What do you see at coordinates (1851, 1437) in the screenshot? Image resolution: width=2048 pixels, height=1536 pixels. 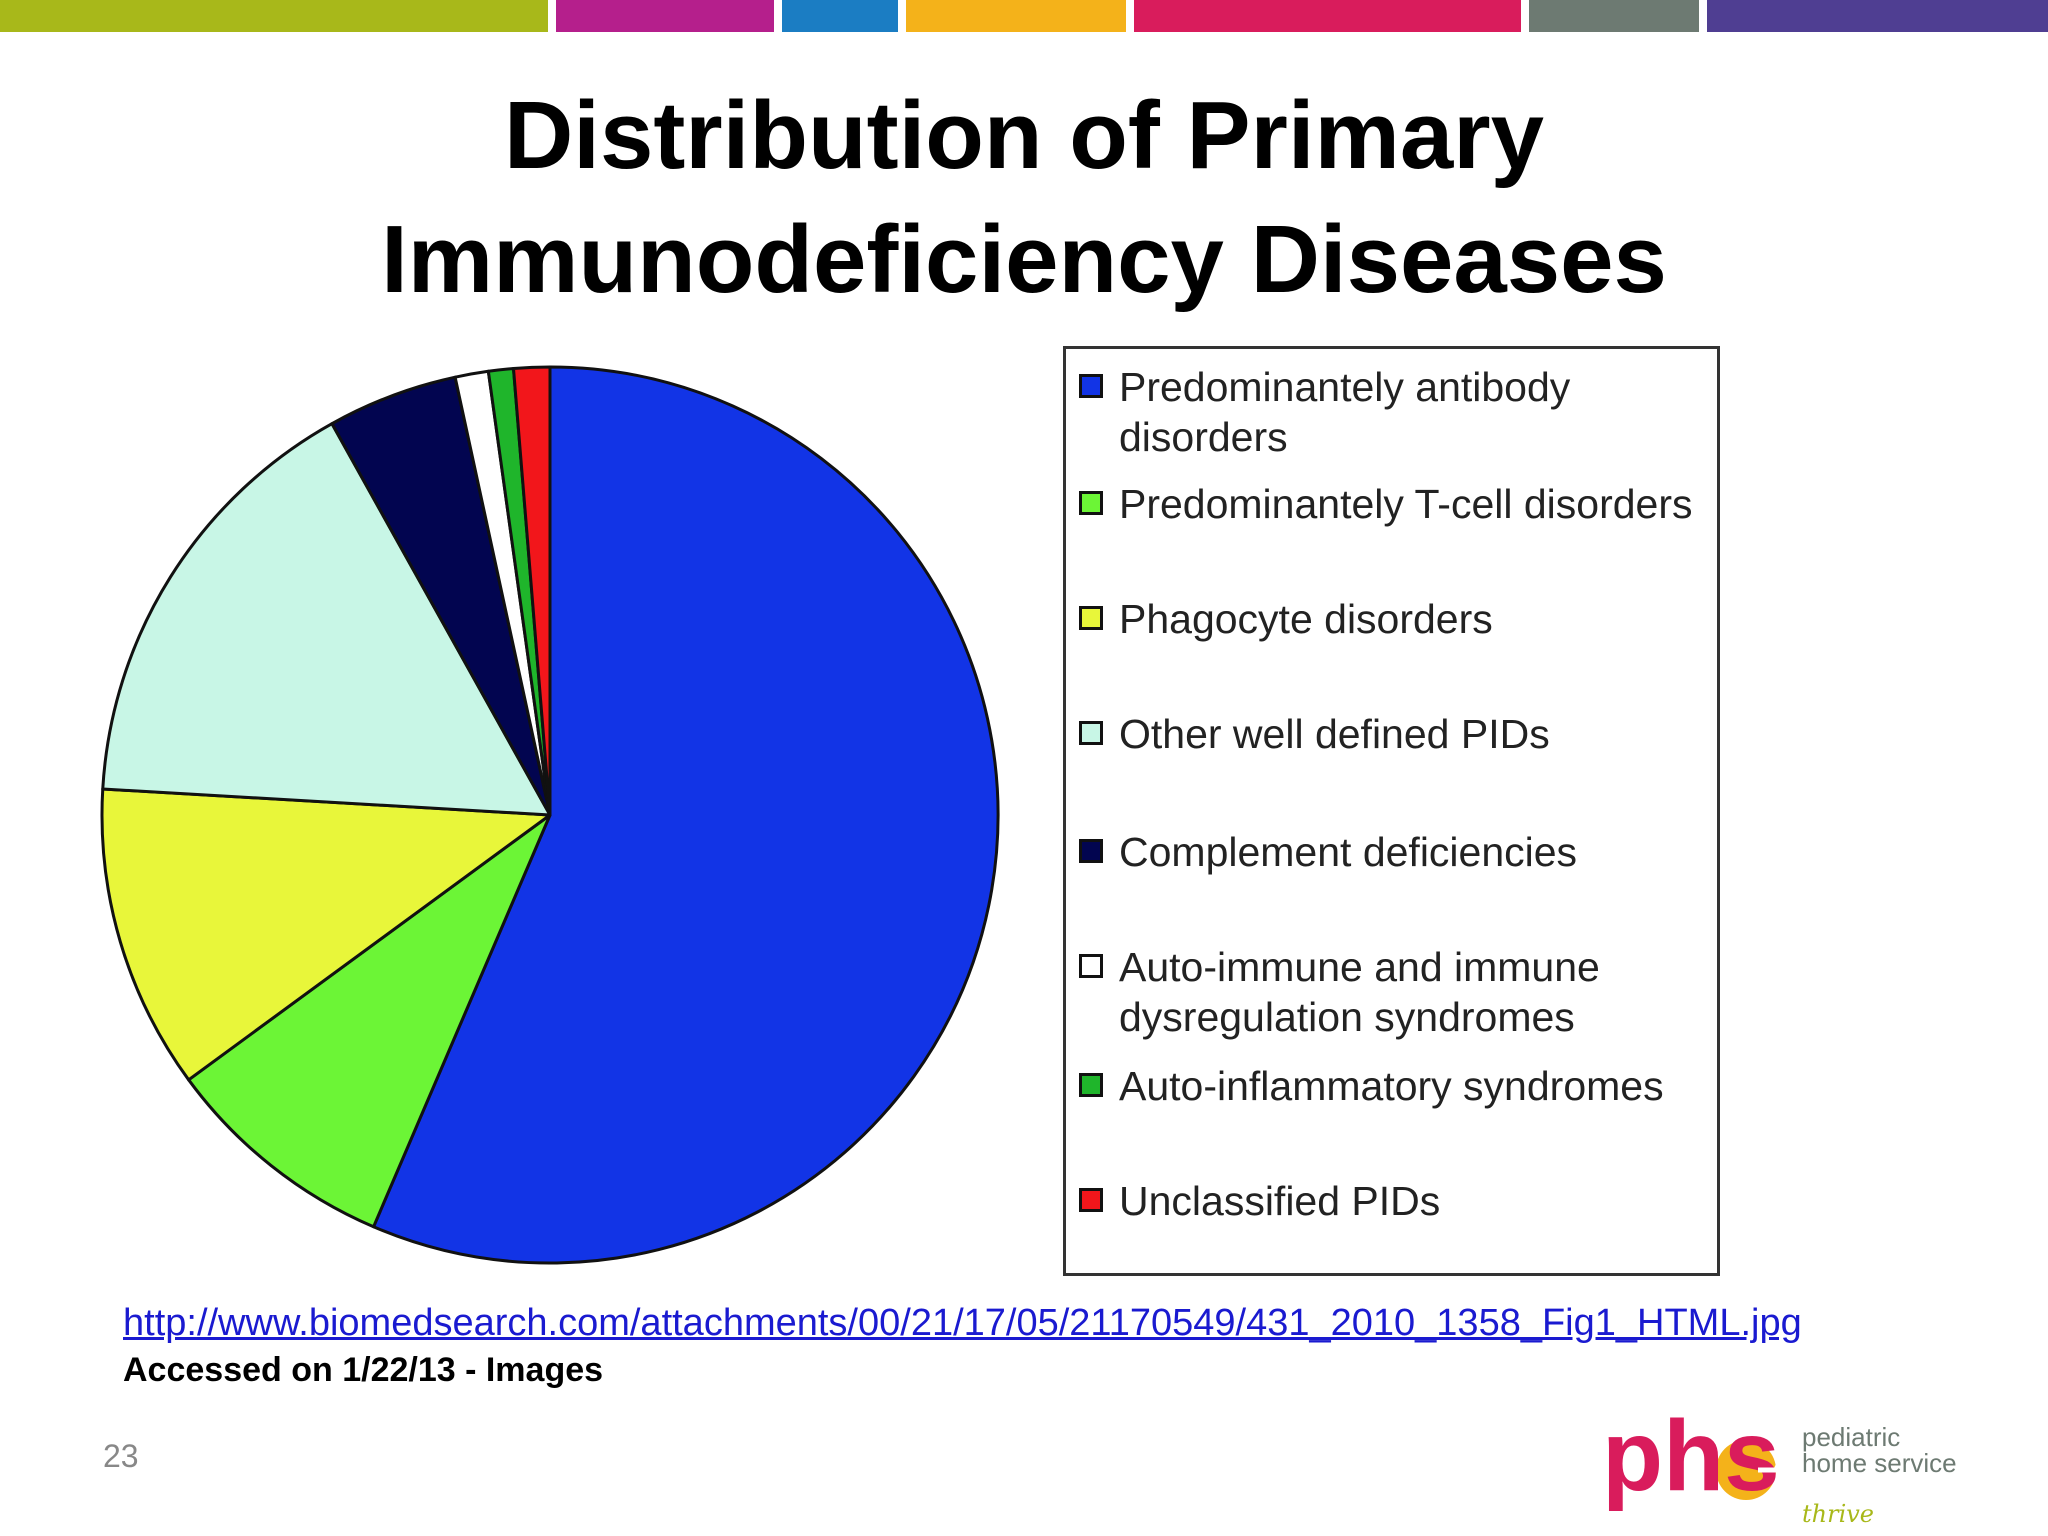 I see `logo-tagline-line-1: pediatric` at bounding box center [1851, 1437].